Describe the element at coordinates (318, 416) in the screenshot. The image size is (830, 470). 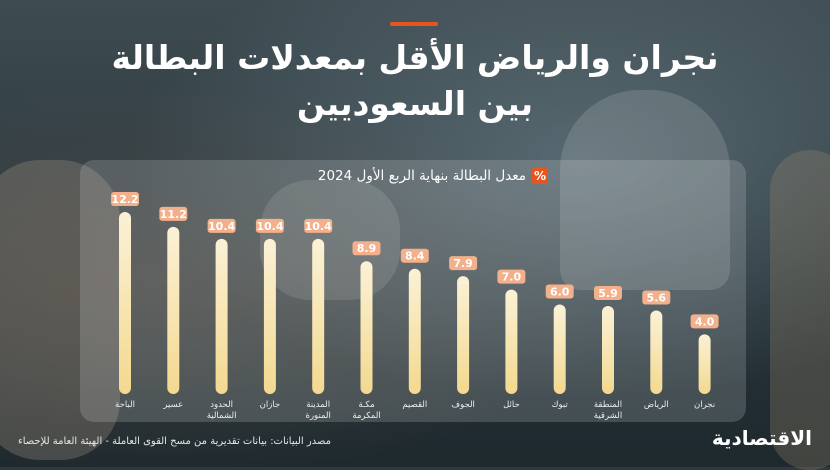
I see `category-label: المنورة` at that location.